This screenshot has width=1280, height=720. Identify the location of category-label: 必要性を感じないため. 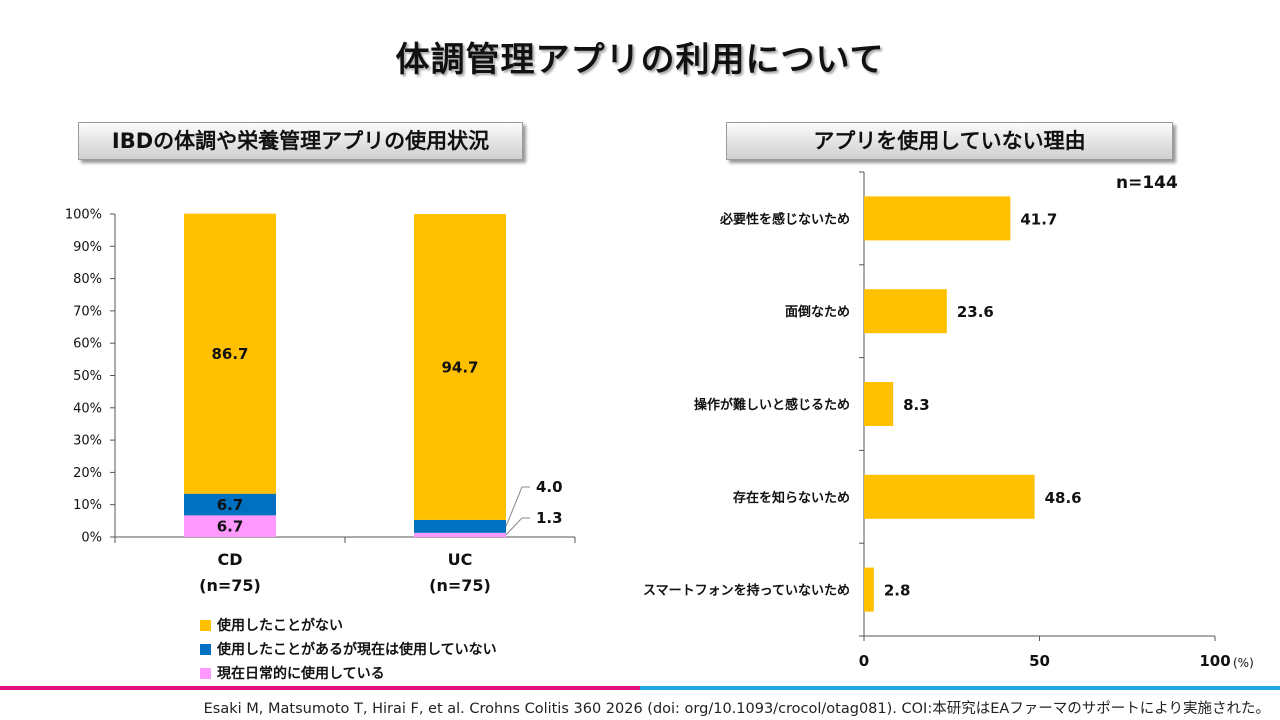
(784, 219).